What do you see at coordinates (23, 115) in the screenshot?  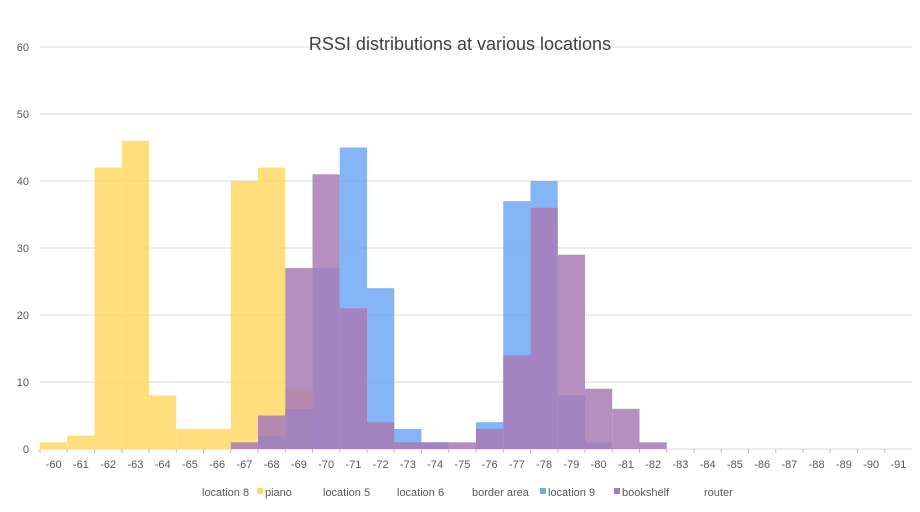 I see `y-tick-label: 50` at bounding box center [23, 115].